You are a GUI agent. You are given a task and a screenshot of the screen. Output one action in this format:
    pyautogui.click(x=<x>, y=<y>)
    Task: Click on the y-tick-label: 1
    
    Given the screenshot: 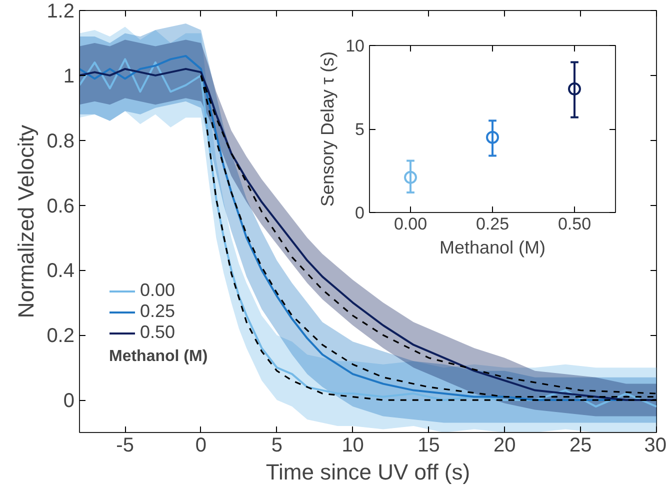 What is the action you would take?
    pyautogui.click(x=68, y=76)
    